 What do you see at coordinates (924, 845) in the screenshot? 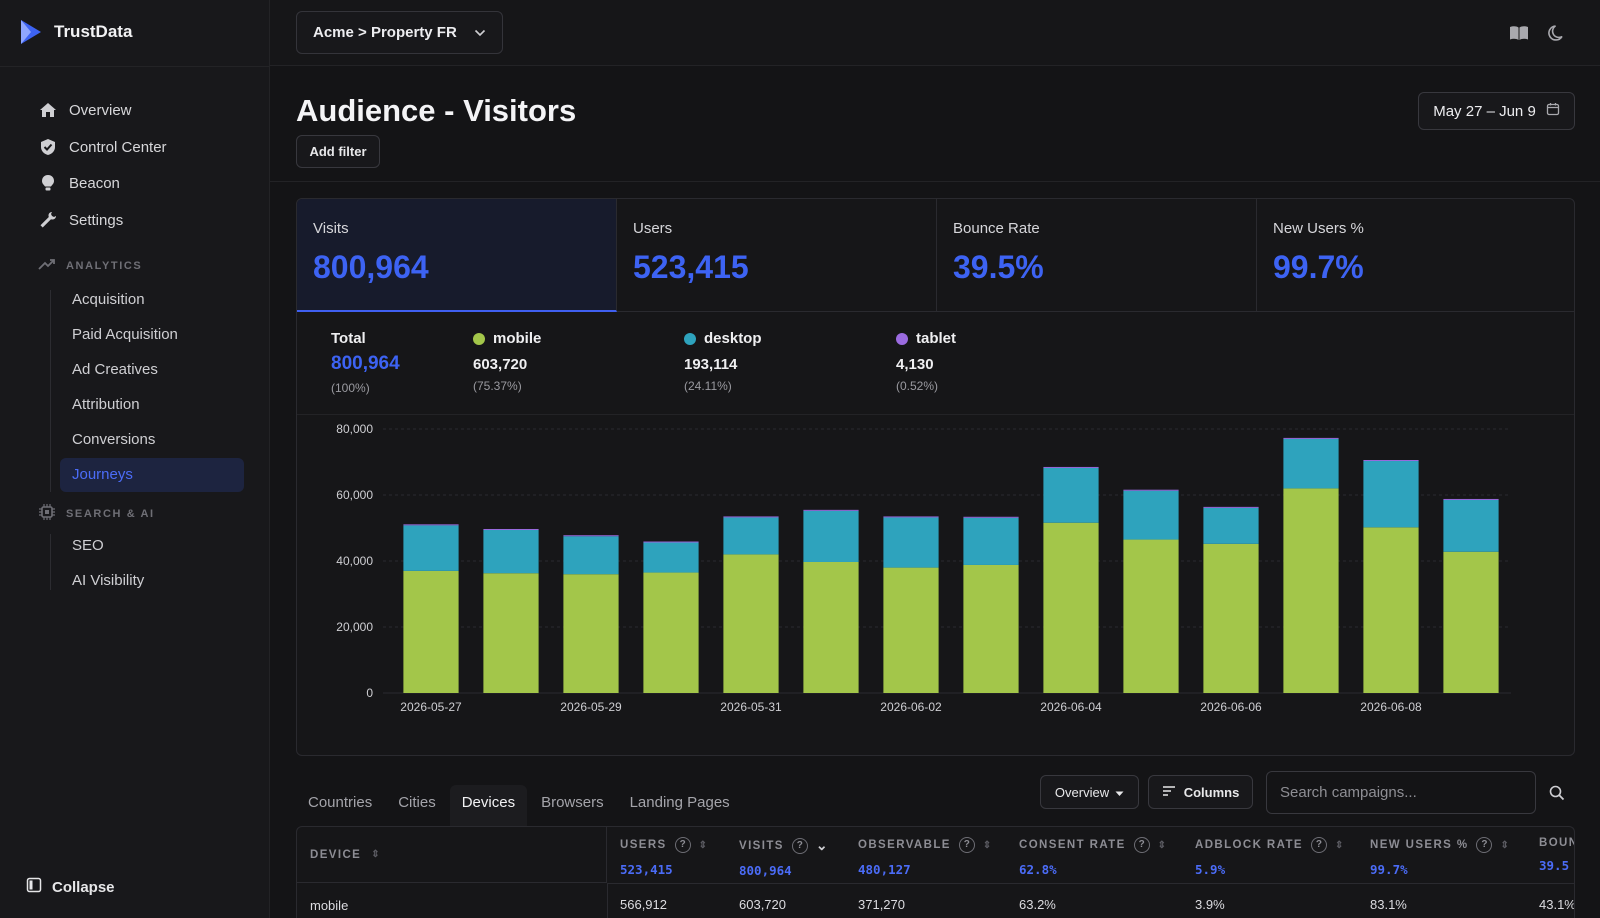
I see `column-header-row: OBSERVABLE? ⇕` at bounding box center [924, 845].